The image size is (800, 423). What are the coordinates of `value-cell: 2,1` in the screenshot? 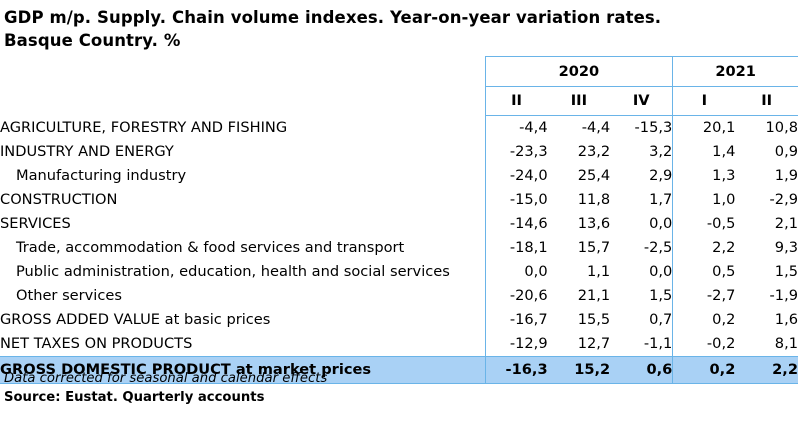 It's located at (786, 223).